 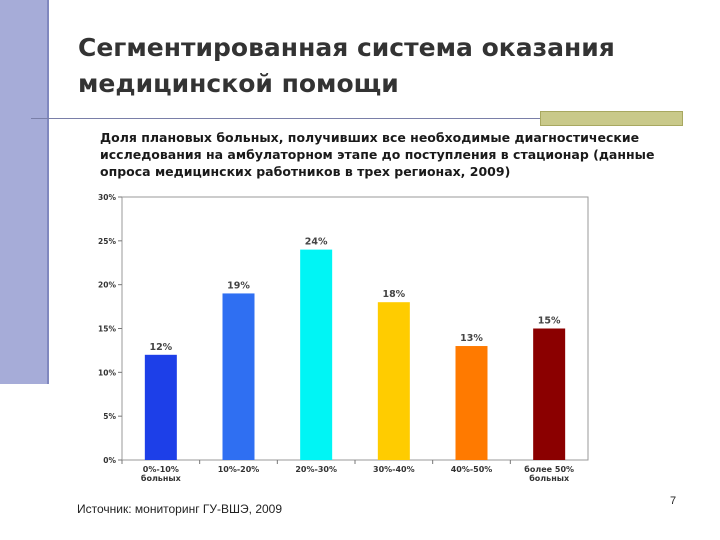 What do you see at coordinates (107, 197) in the screenshot?
I see `y-tick-label: 30%` at bounding box center [107, 197].